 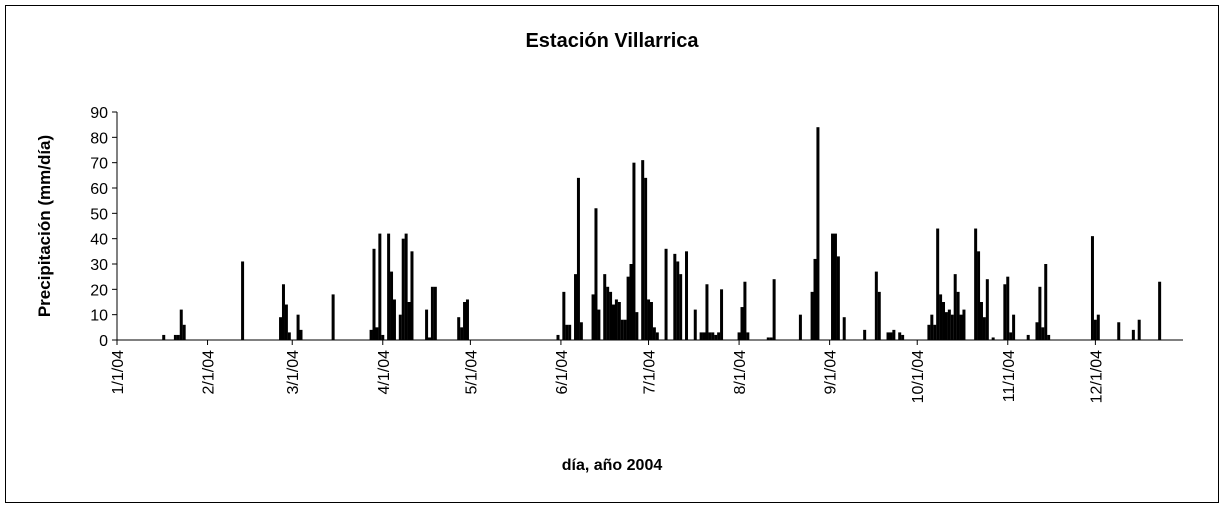 What do you see at coordinates (103, 341) in the screenshot?
I see `y-tick-label: 0` at bounding box center [103, 341].